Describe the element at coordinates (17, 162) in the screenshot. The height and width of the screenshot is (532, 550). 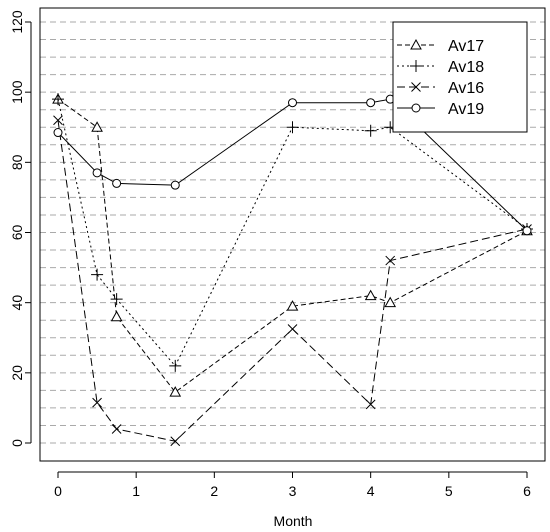
I see `y-tick-label: 80` at that location.